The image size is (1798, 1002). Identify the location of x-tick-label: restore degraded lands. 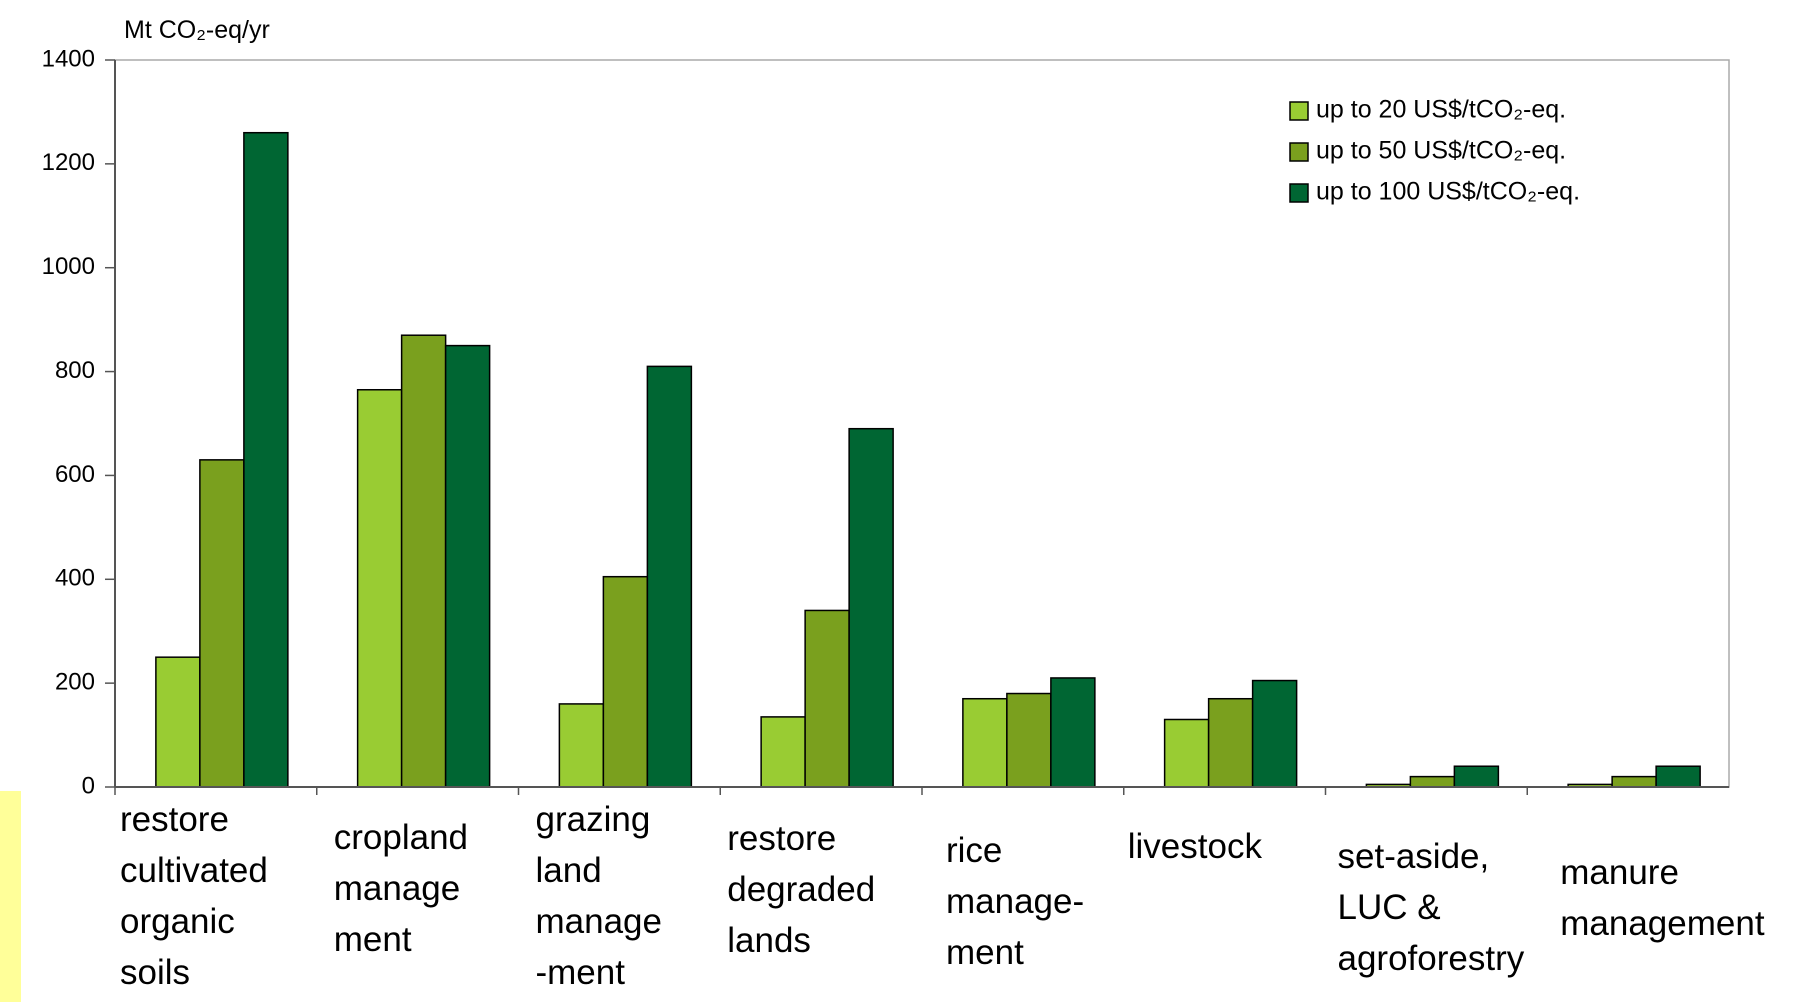
(801, 889).